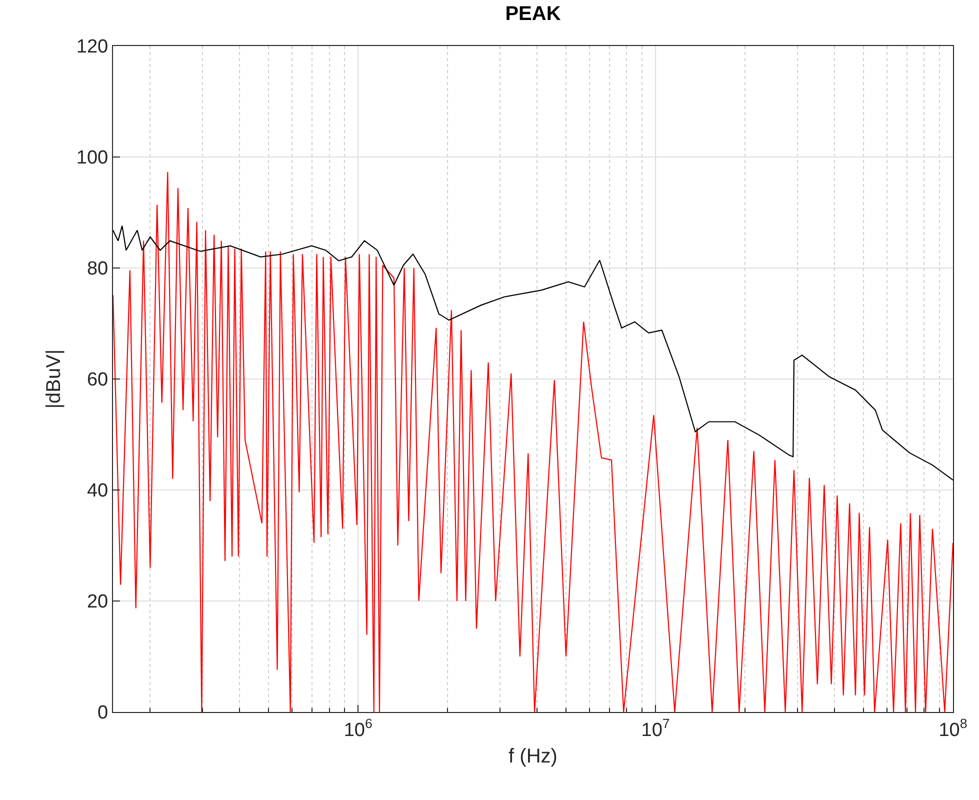 Image resolution: width=979 pixels, height=800 pixels. I want to click on y-tick-label: 80, so click(97, 269).